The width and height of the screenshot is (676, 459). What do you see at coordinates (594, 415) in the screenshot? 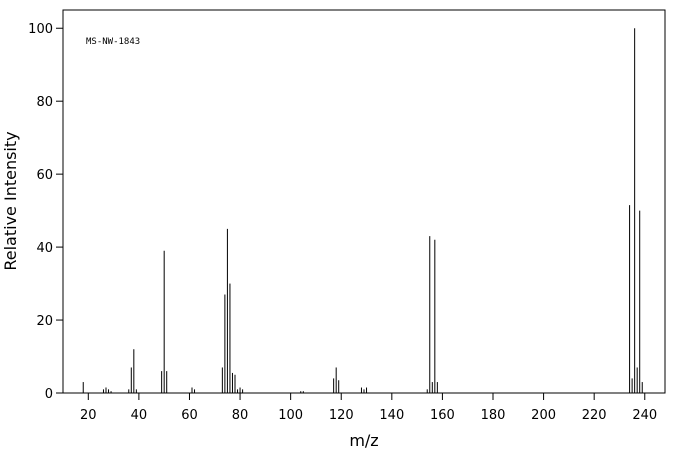
I see `x-tick-label: 220` at bounding box center [594, 415].